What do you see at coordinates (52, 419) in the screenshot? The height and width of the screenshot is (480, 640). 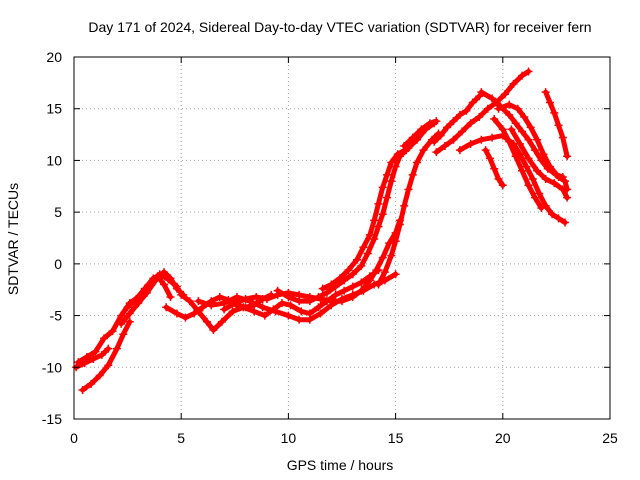 I see `y-tick-label: -15` at bounding box center [52, 419].